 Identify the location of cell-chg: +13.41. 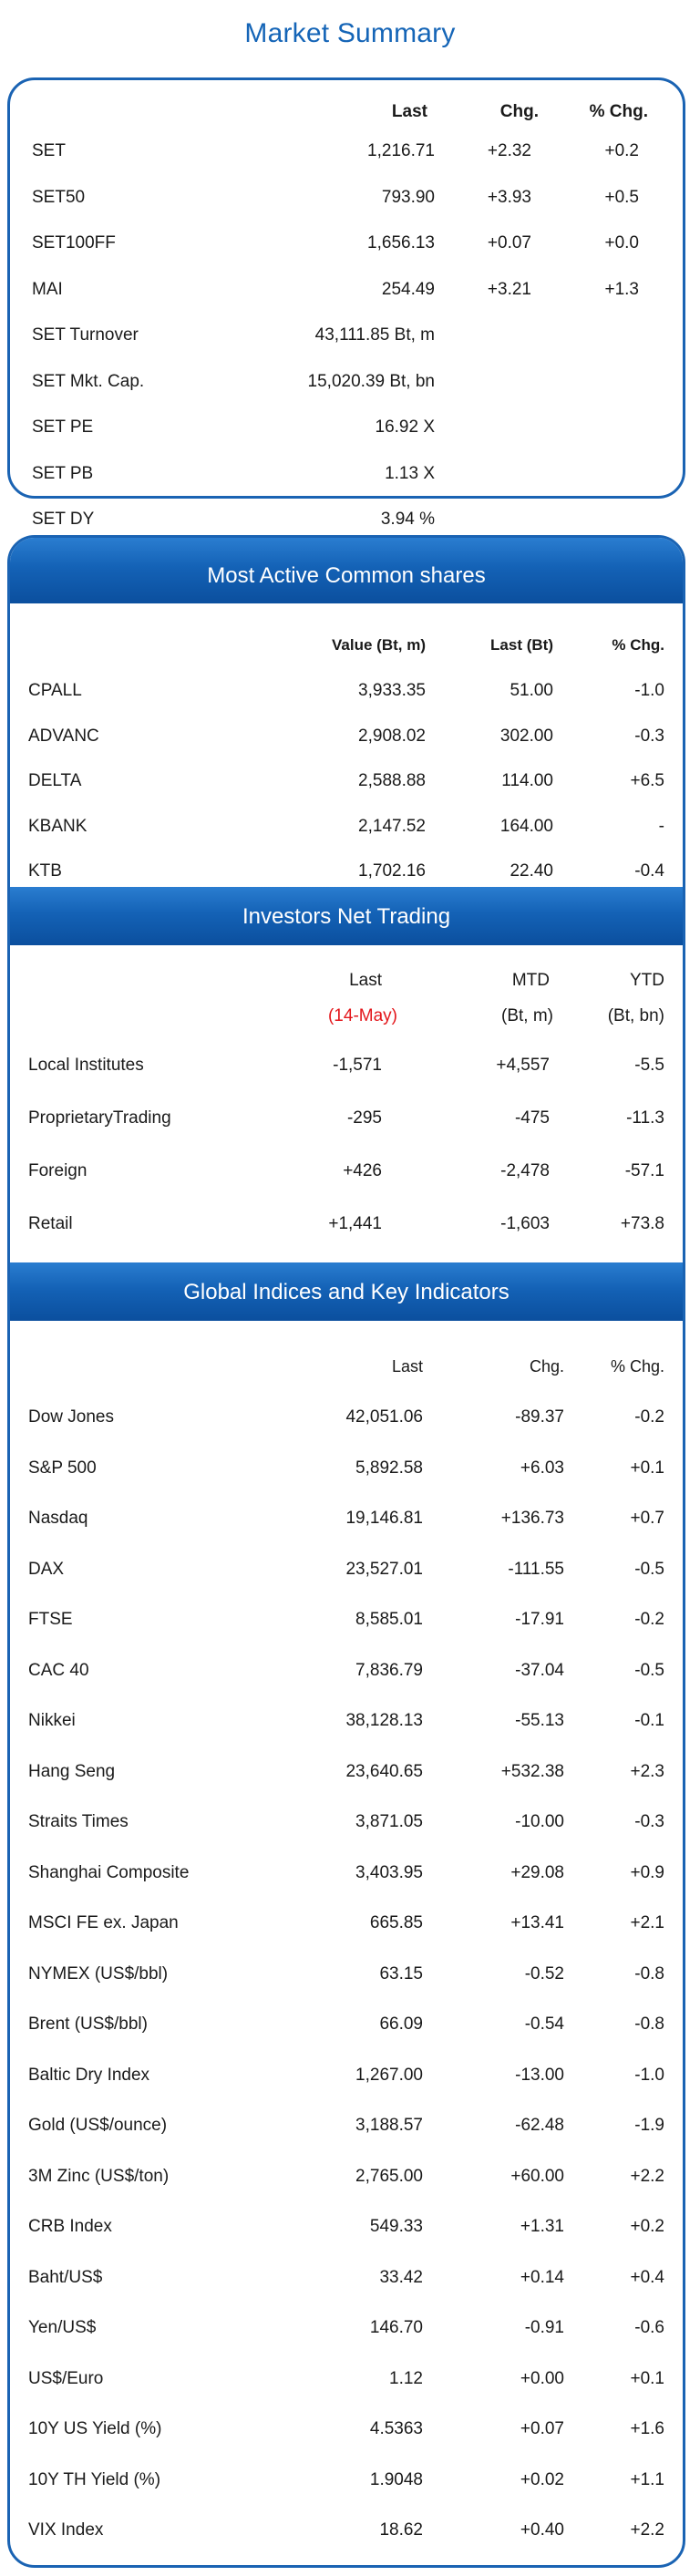
(537, 1922).